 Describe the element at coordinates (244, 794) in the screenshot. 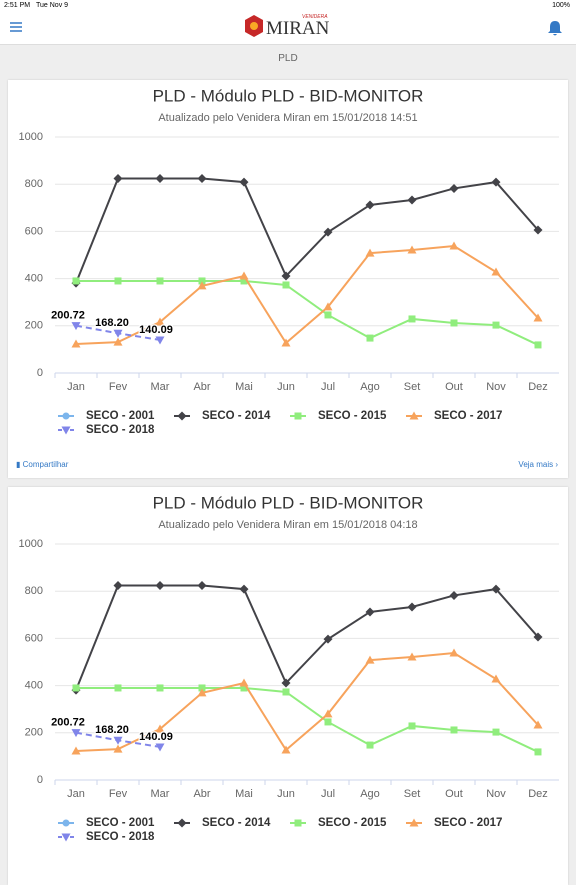

I see `x-tick-label: Mai` at that location.